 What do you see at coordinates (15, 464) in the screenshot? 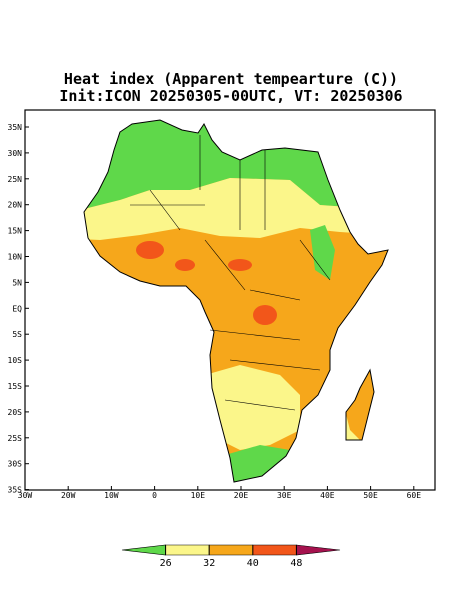
I see `y-tick-label: 30S` at bounding box center [15, 464].